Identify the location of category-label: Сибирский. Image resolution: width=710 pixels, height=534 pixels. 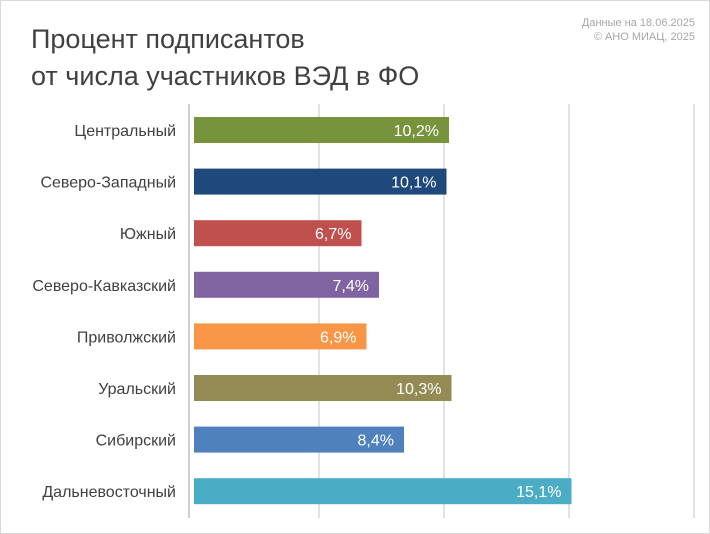
(136, 441).